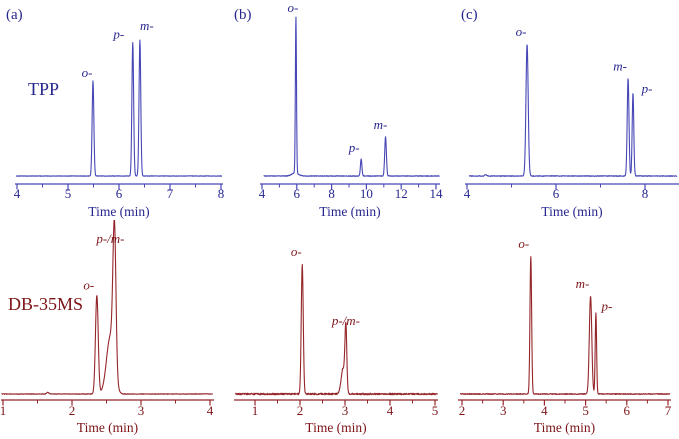 Image resolution: width=679 pixels, height=439 pixels. I want to click on chart-db35ms-c: 2 3 4 5 6 7 Time (min) o-m-p-, so click(565, 335).